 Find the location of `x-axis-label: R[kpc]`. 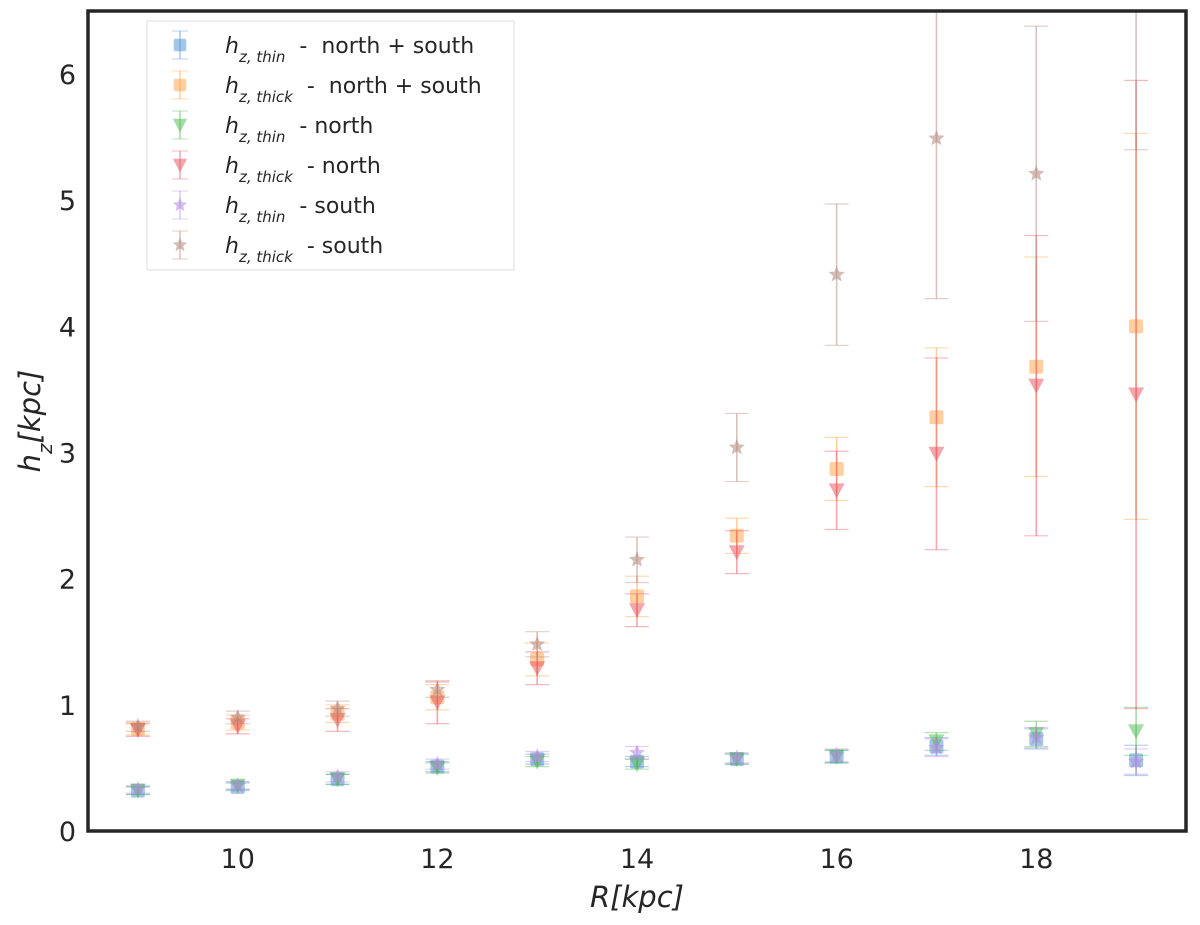

x-axis-label: R[kpc] is located at coordinates (637, 897).